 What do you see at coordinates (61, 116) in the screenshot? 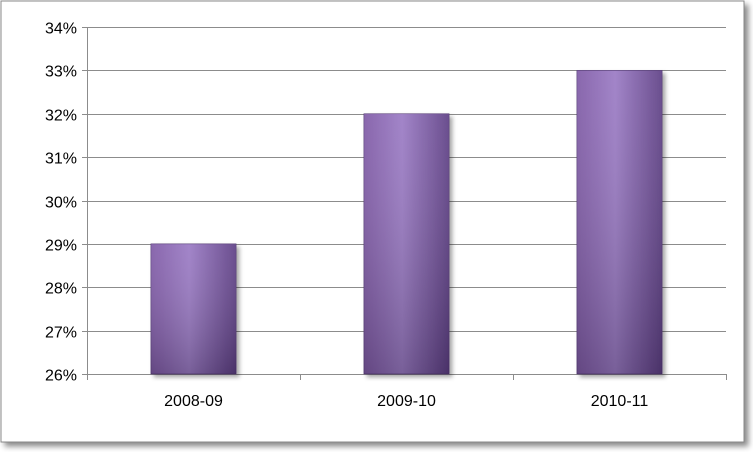
I see `y-tick-label: 32%` at bounding box center [61, 116].